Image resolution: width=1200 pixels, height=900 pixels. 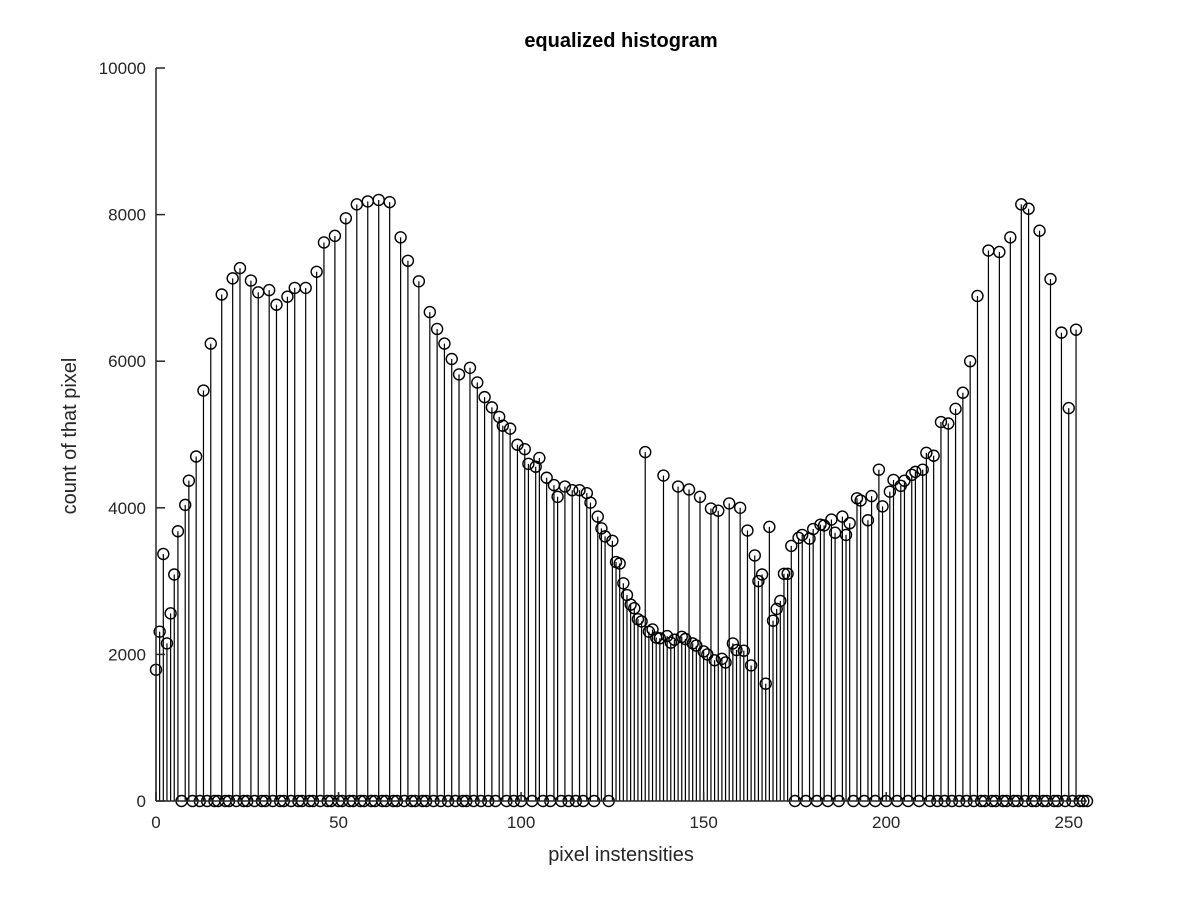 I want to click on y-tick-label: 0, so click(x=141, y=801).